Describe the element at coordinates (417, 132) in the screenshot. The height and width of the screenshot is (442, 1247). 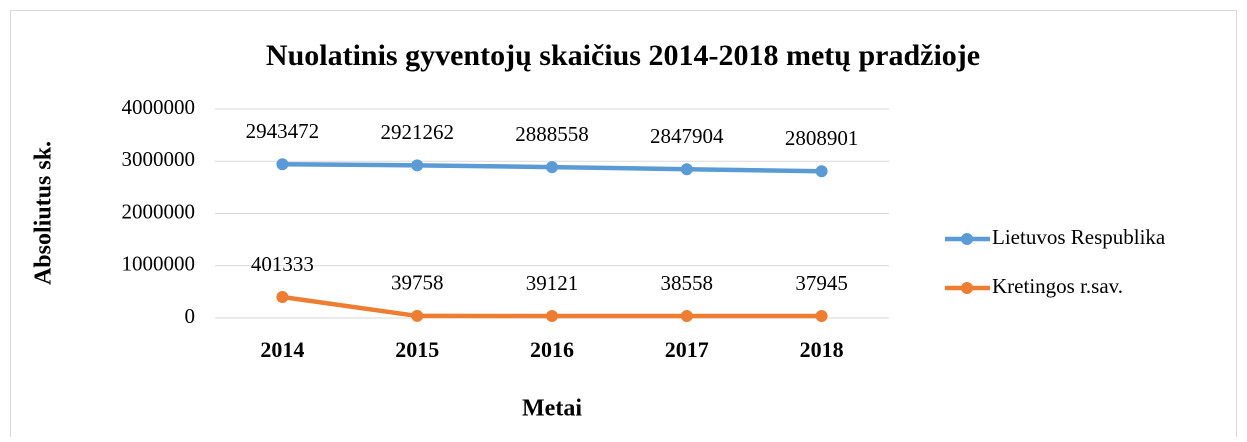
I see `data-label: 2921262` at that location.